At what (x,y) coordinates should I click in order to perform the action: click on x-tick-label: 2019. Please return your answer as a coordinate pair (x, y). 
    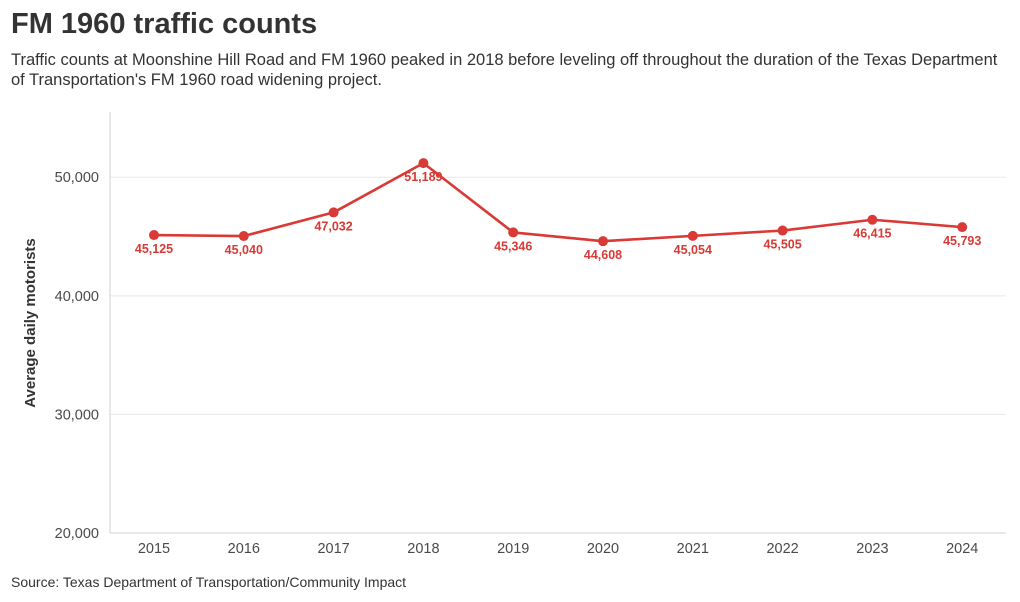
    Looking at the image, I should click on (513, 549).